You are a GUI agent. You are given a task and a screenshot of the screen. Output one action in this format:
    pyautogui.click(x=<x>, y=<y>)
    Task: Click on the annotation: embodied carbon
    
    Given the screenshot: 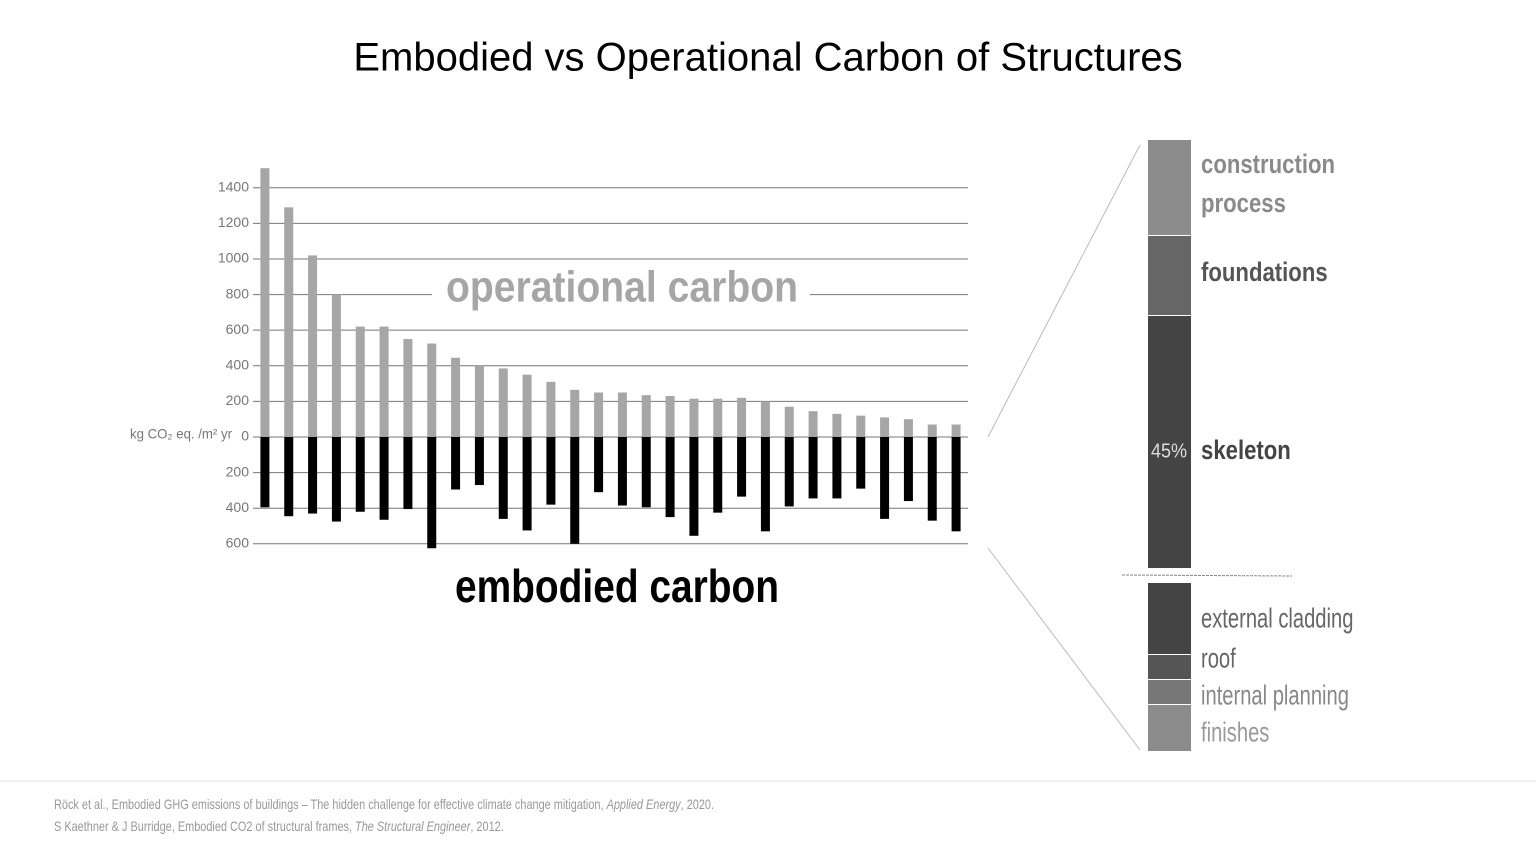 What is the action you would take?
    pyautogui.click(x=617, y=586)
    